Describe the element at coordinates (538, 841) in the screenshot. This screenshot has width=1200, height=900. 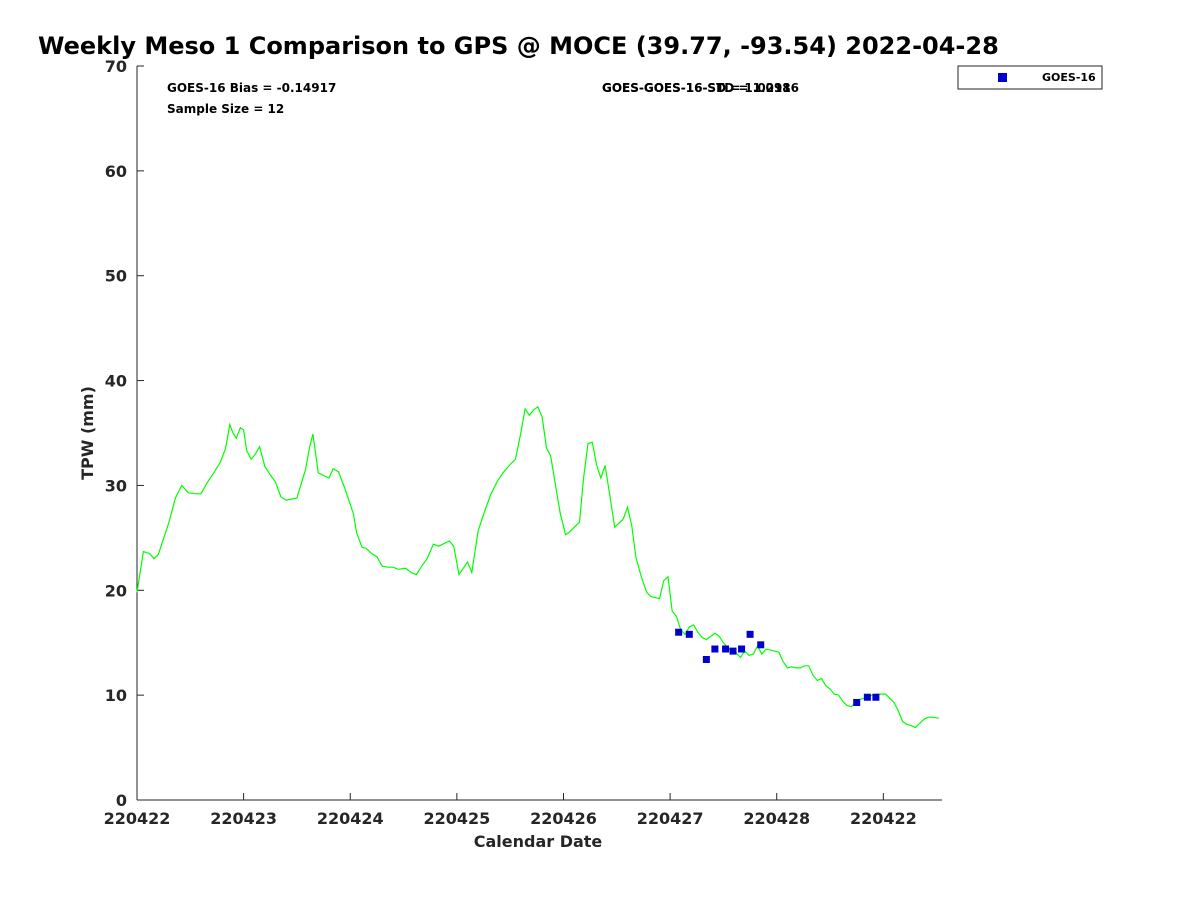
I see `x-axis-label: Calendar Date` at that location.